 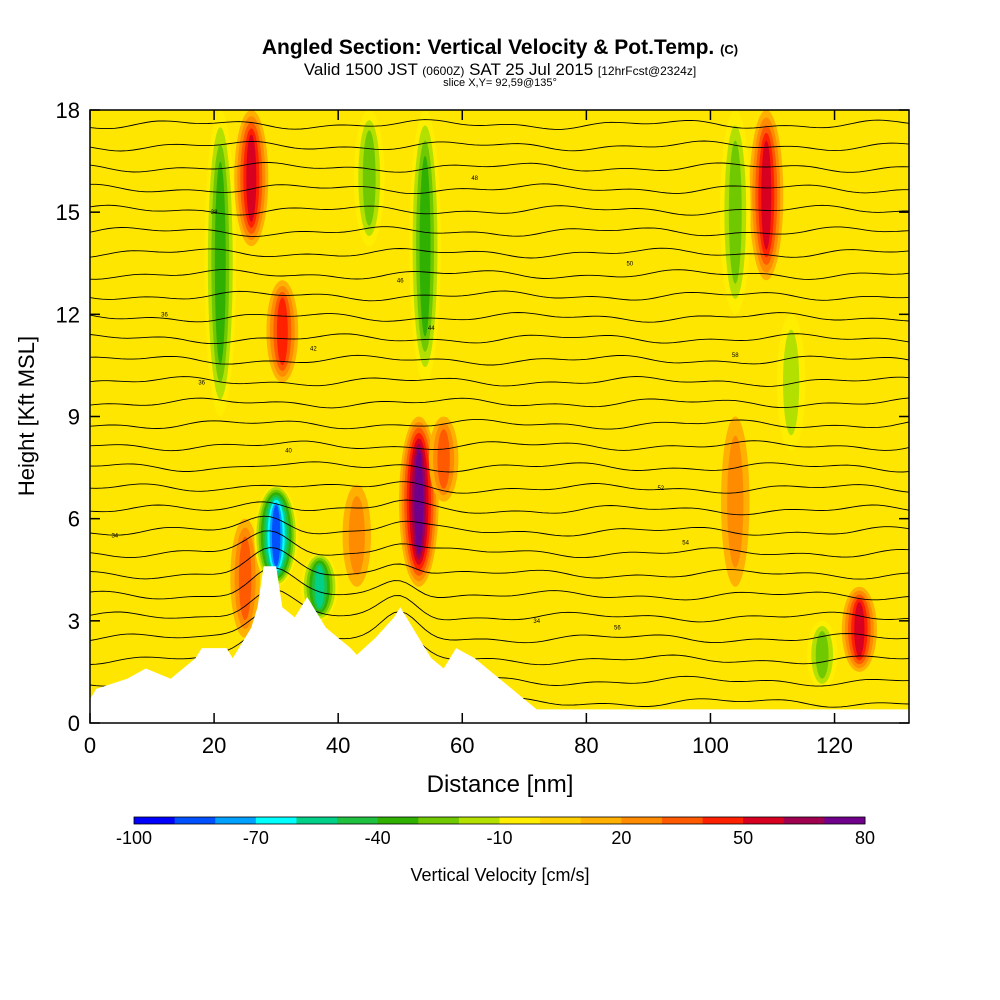 What do you see at coordinates (68, 314) in the screenshot?
I see `y-tick-label: 12` at bounding box center [68, 314].